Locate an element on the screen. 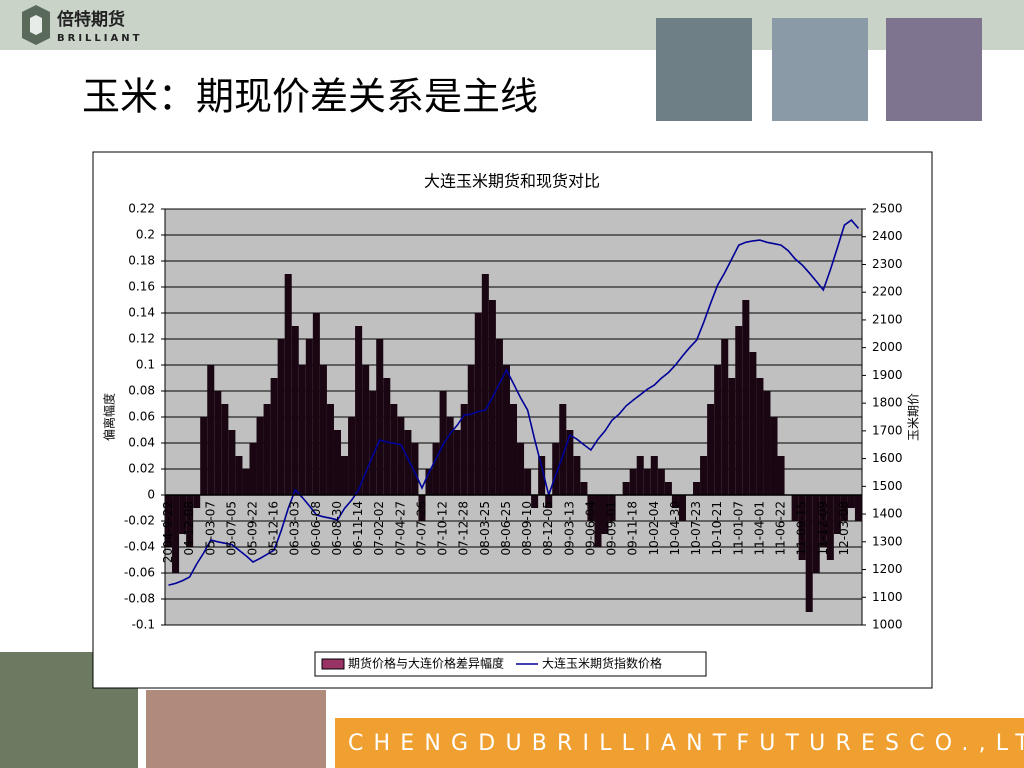 The image size is (1024, 768). y-axis-label: 偏离幅度 is located at coordinates (109, 417).